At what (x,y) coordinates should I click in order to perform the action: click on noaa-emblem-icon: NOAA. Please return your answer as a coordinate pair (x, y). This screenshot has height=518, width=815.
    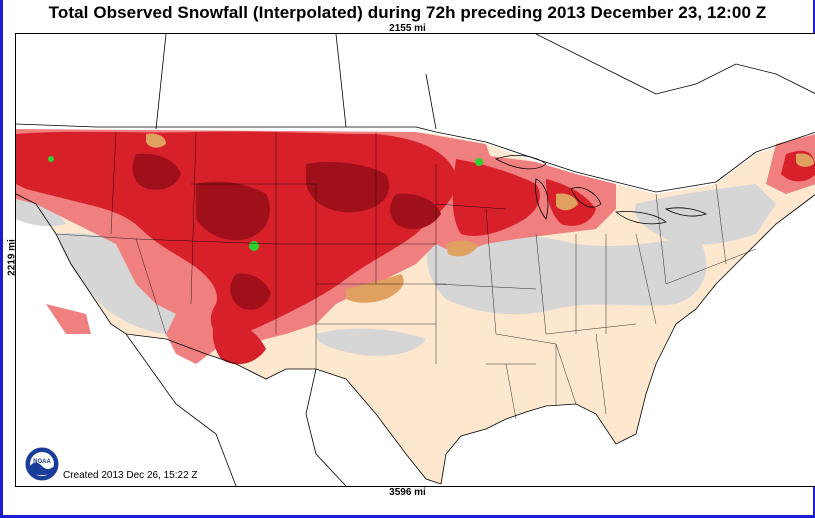
    Looking at the image, I should click on (42, 464).